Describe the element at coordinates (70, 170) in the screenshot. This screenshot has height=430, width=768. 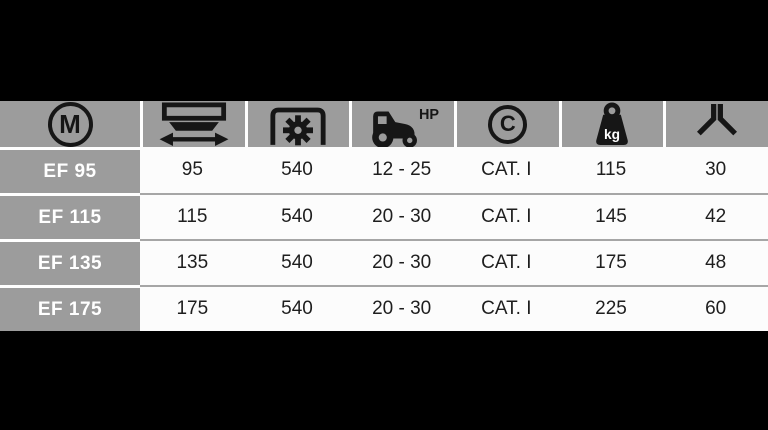
I see `row-model-label: EF 95` at that location.